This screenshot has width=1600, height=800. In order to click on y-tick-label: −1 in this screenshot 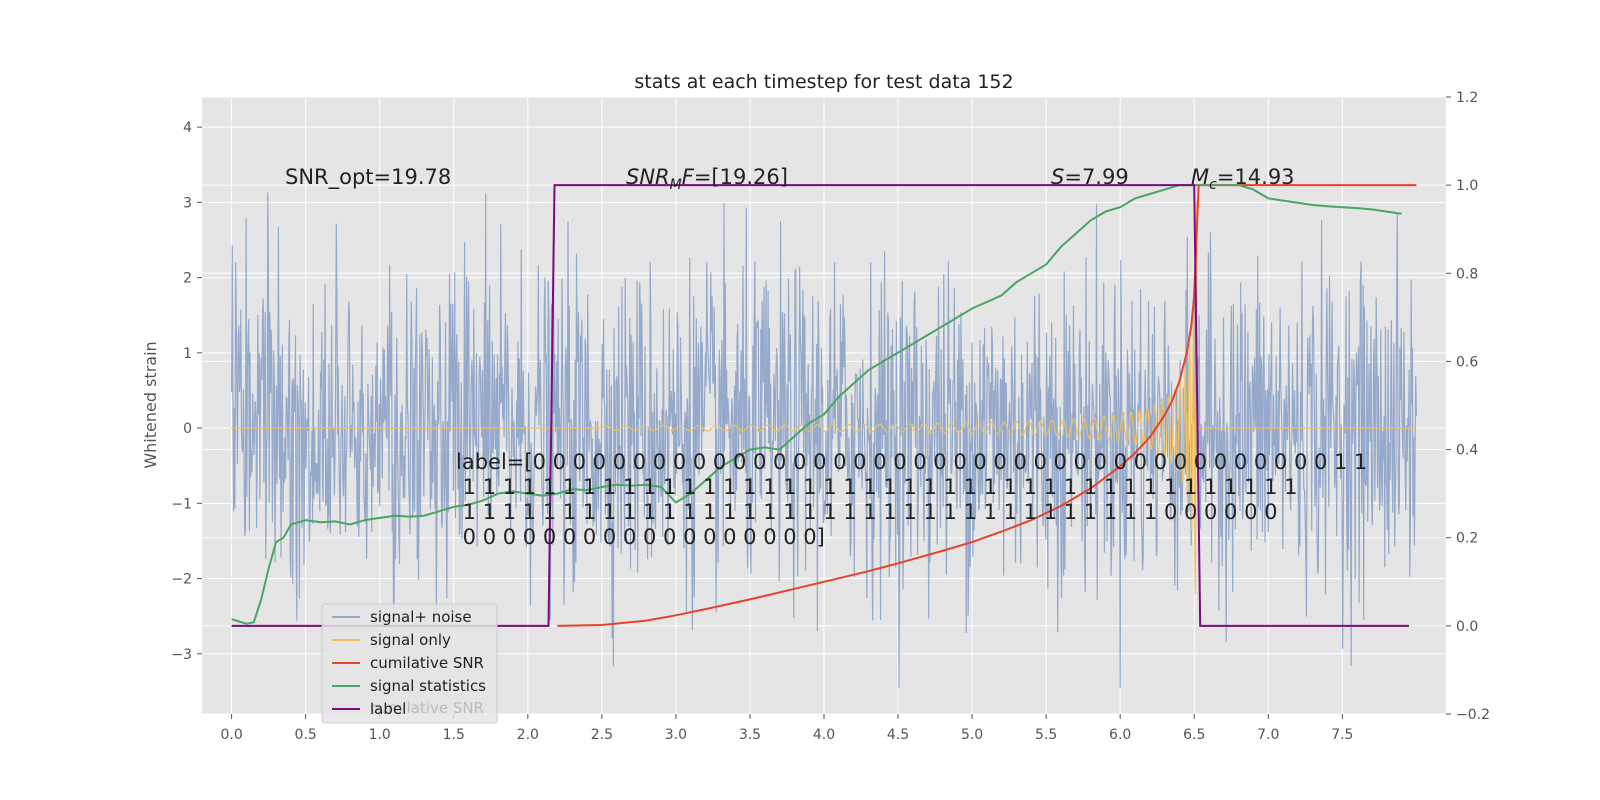, I will do `click(181, 504)`.